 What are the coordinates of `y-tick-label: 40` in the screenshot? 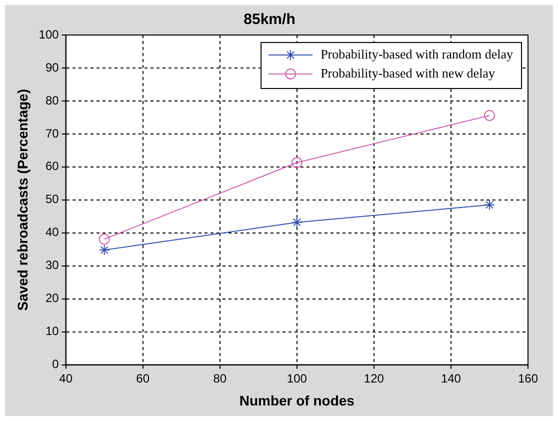 It's located at (52, 232).